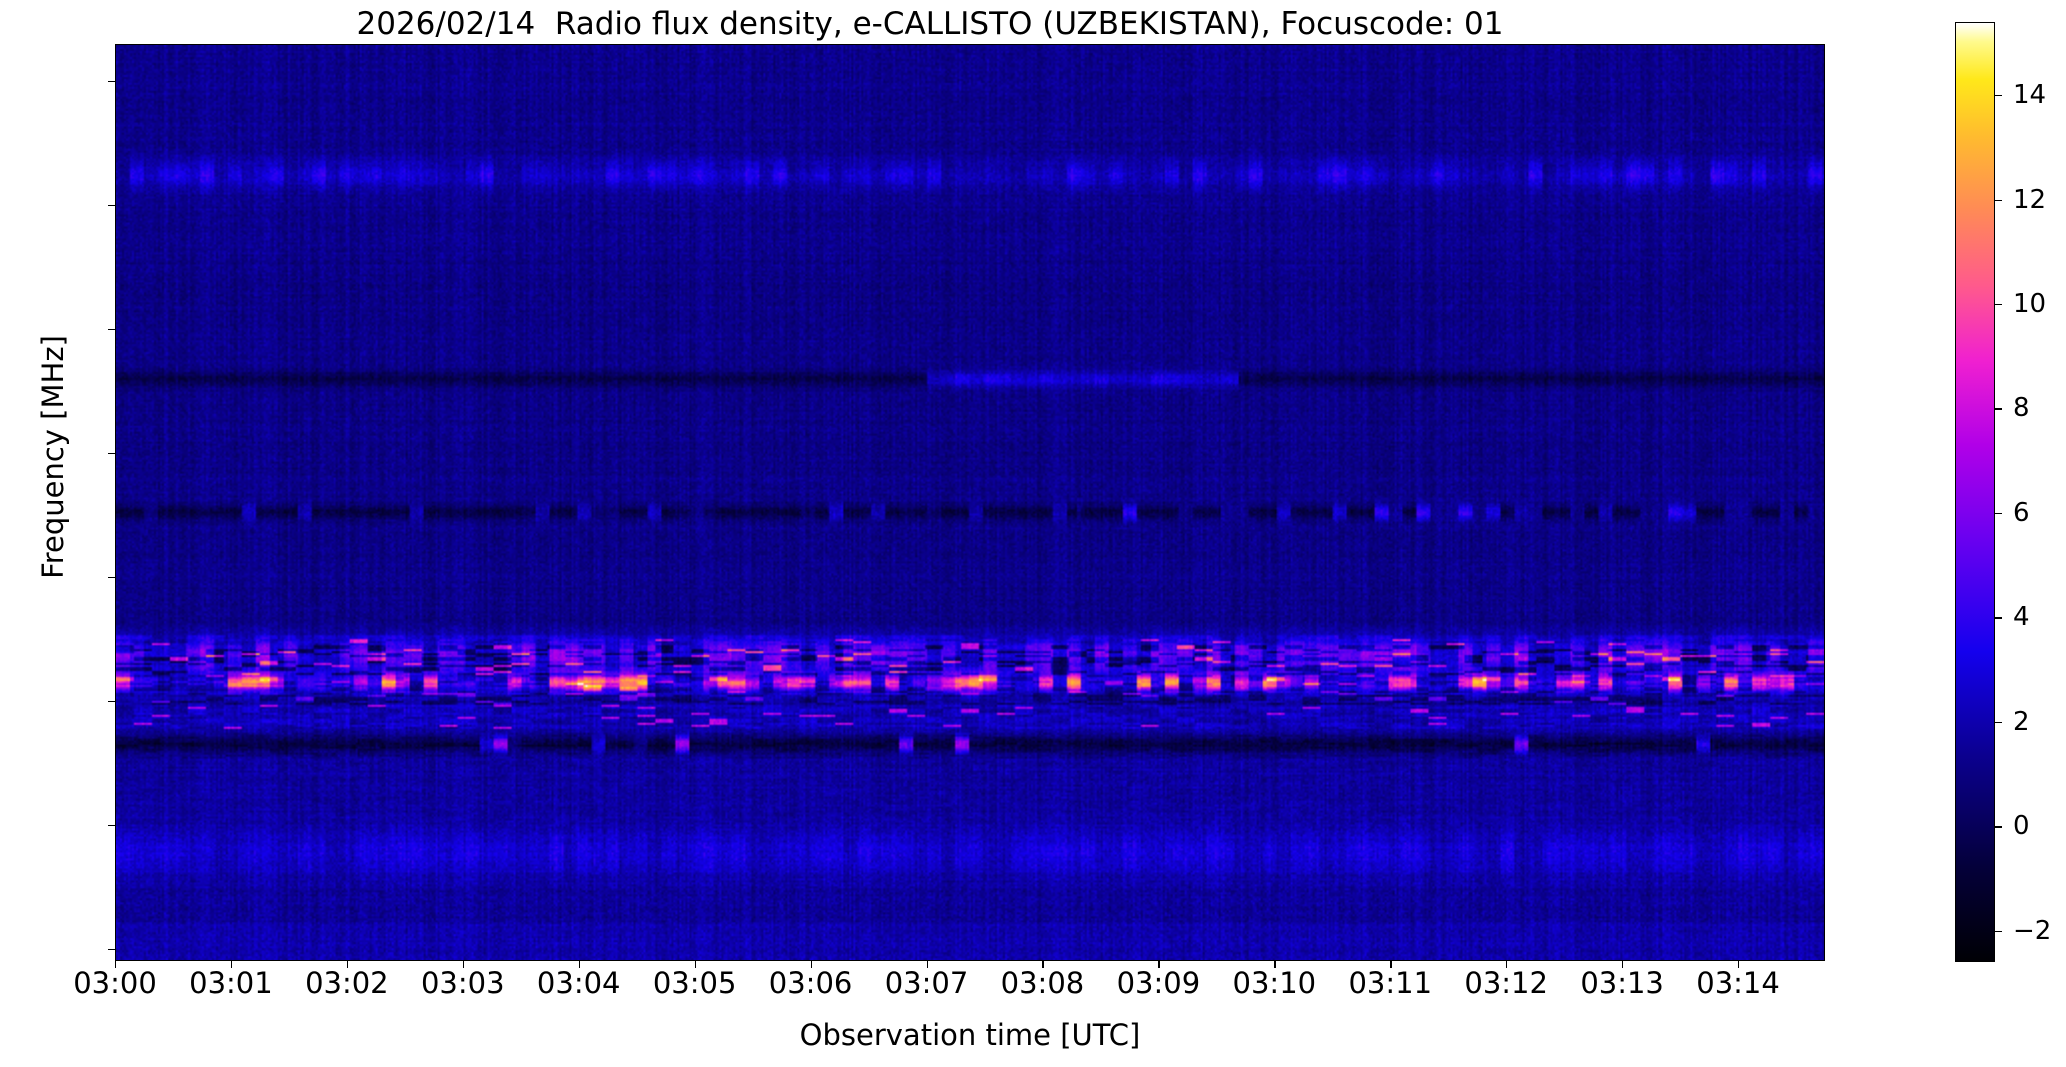  Describe the element at coordinates (810, 983) in the screenshot. I see `x-tick-label: 03:06` at that location.